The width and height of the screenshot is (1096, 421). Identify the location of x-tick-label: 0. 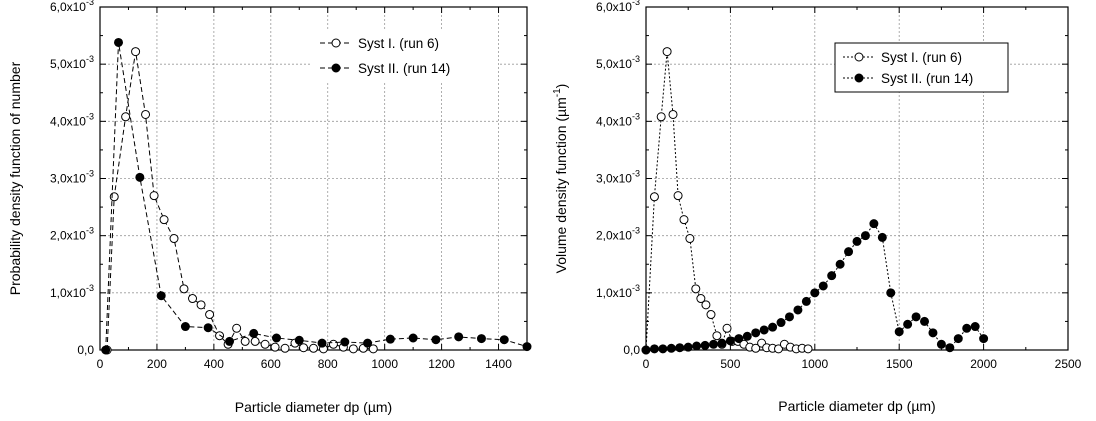
(100, 364).